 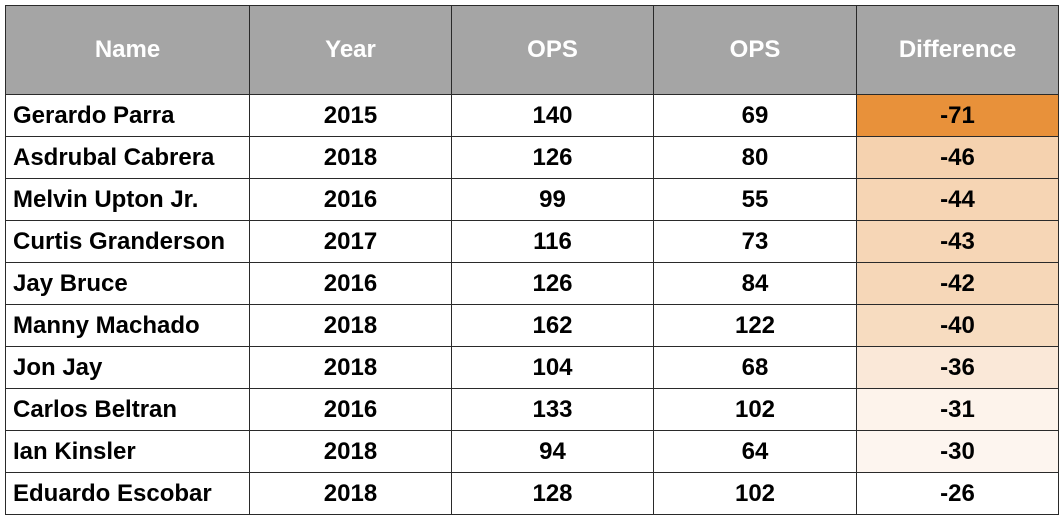 I want to click on name-cell: Curtis Granderson, so click(x=127, y=241).